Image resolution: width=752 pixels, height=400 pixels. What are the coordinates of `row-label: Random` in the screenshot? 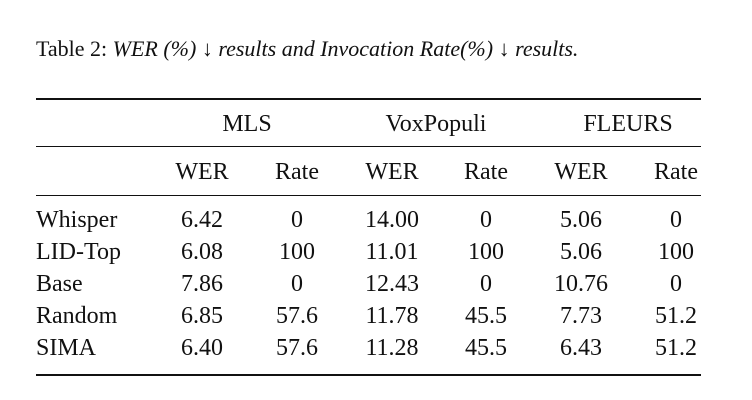 It's located at (77, 316).